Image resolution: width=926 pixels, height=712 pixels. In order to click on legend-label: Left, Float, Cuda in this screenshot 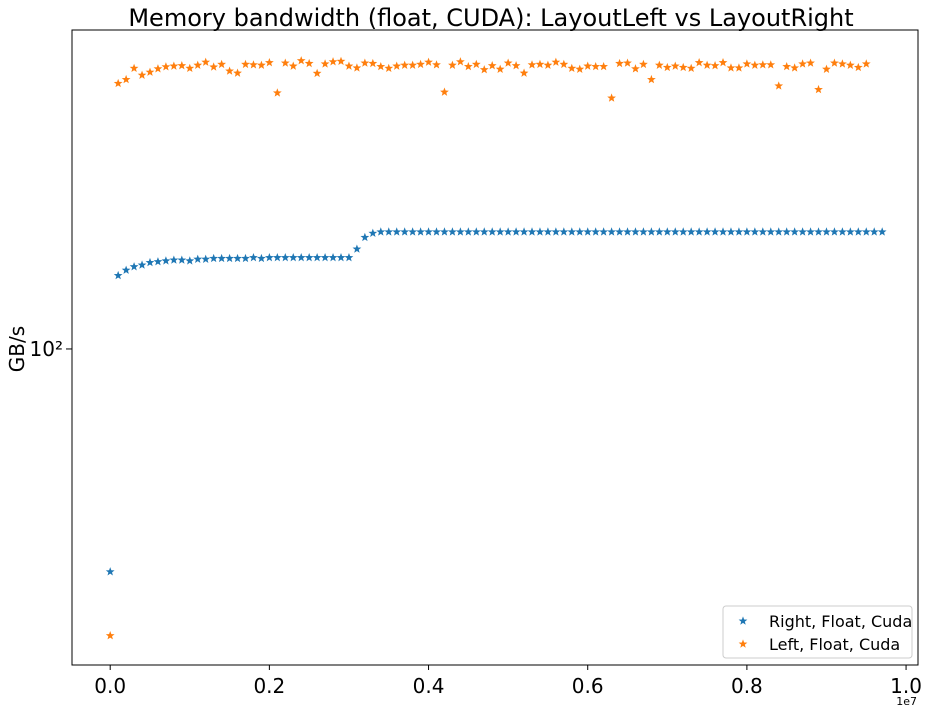, I will do `click(834, 644)`.